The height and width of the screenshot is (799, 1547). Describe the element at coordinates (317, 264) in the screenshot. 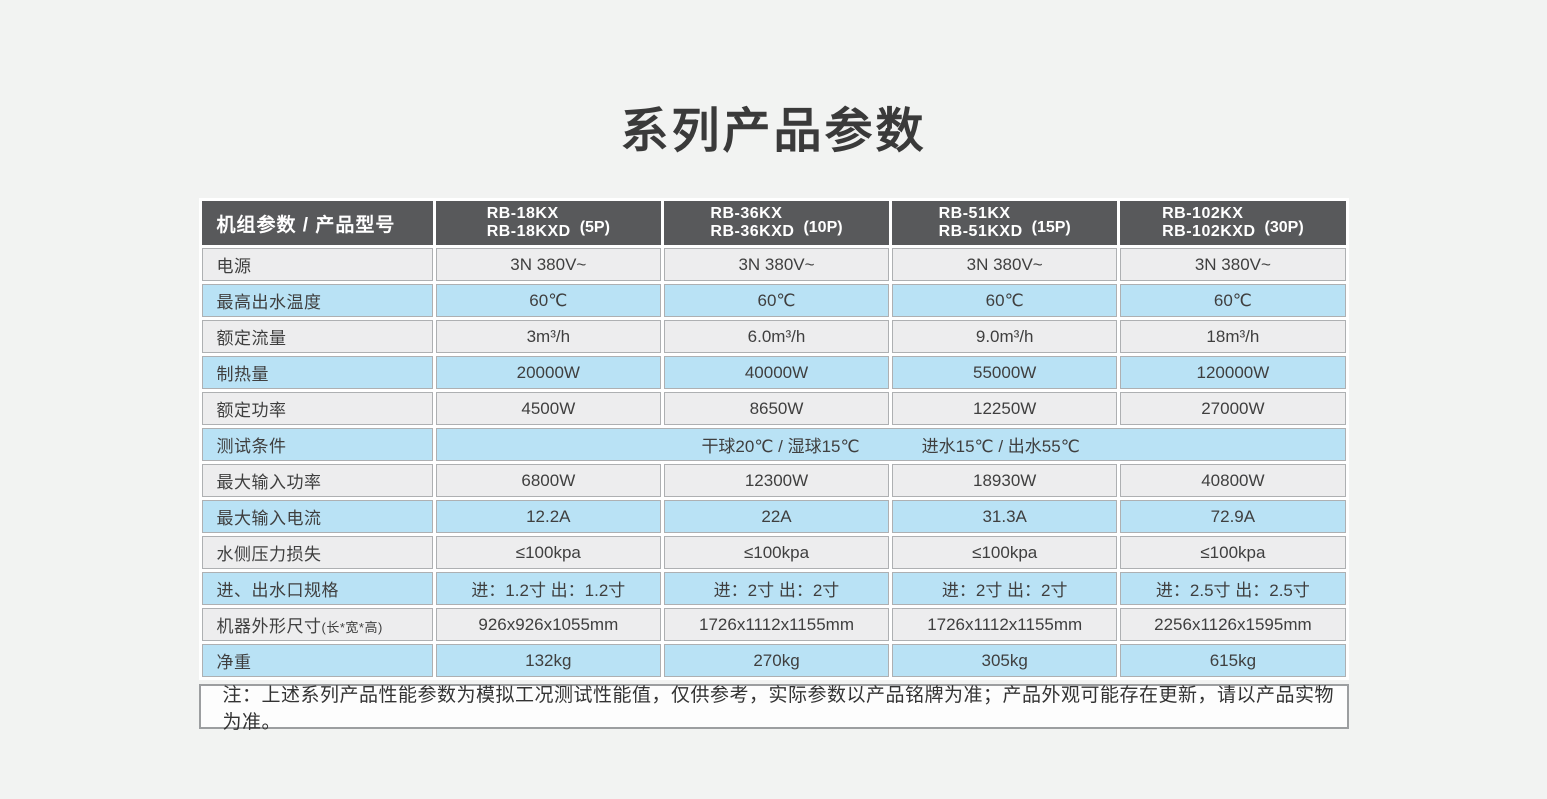

I see `row-label: 电源` at that location.